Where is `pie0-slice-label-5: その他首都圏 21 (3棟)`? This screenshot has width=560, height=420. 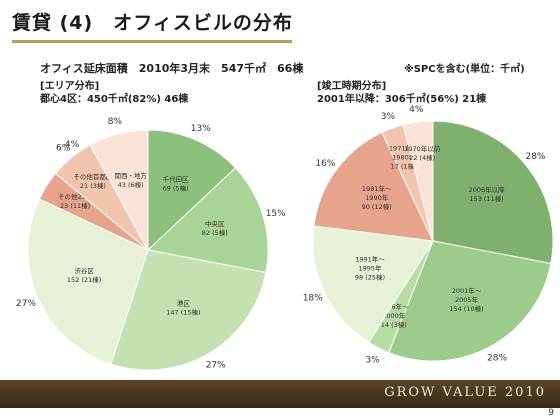 pie0-slice-label-5: その他首都圏 21 (3棟) is located at coordinates (92, 181).